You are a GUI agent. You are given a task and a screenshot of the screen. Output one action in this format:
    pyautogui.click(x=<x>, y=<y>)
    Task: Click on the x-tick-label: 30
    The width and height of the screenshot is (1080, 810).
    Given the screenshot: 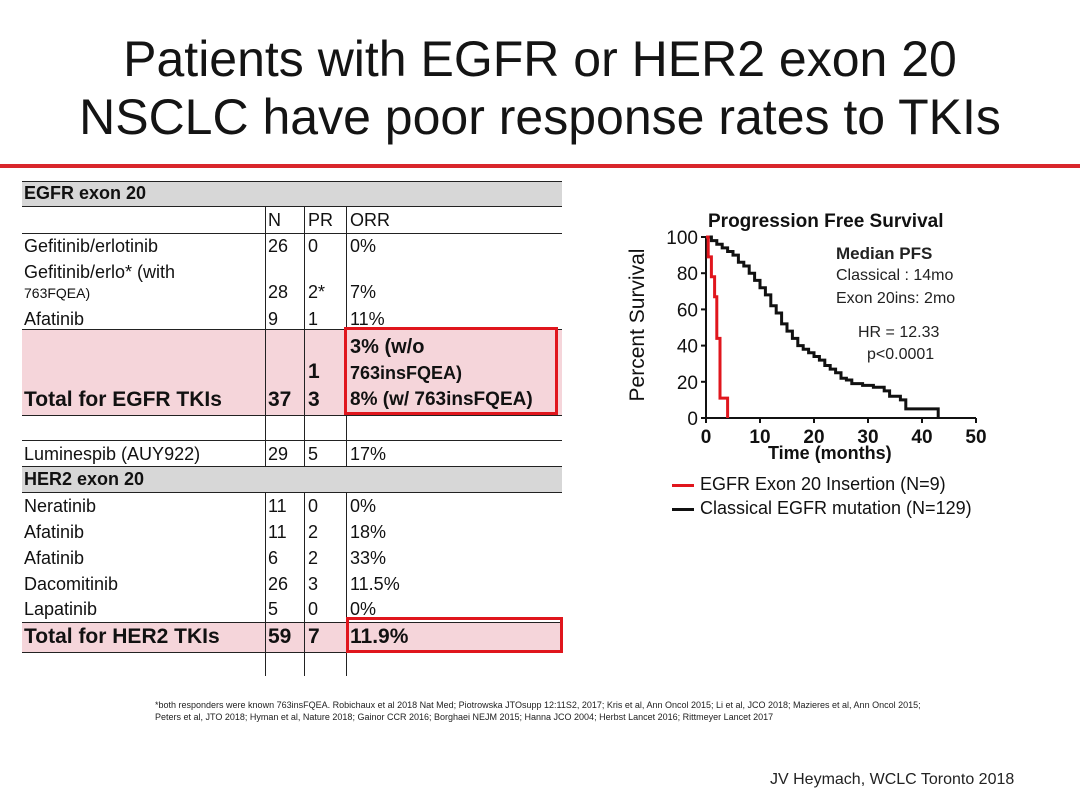 What is the action you would take?
    pyautogui.click(x=867, y=437)
    